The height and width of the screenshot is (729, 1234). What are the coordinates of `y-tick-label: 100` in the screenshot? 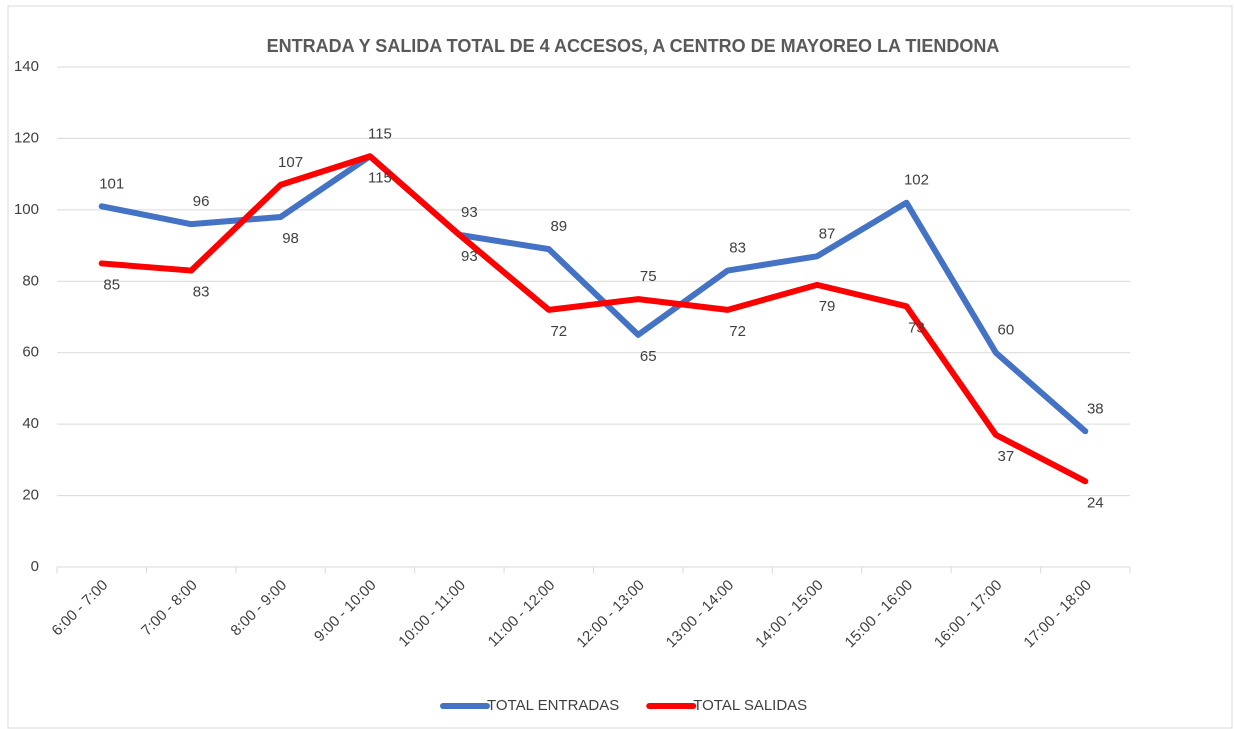 It's located at (26, 209).